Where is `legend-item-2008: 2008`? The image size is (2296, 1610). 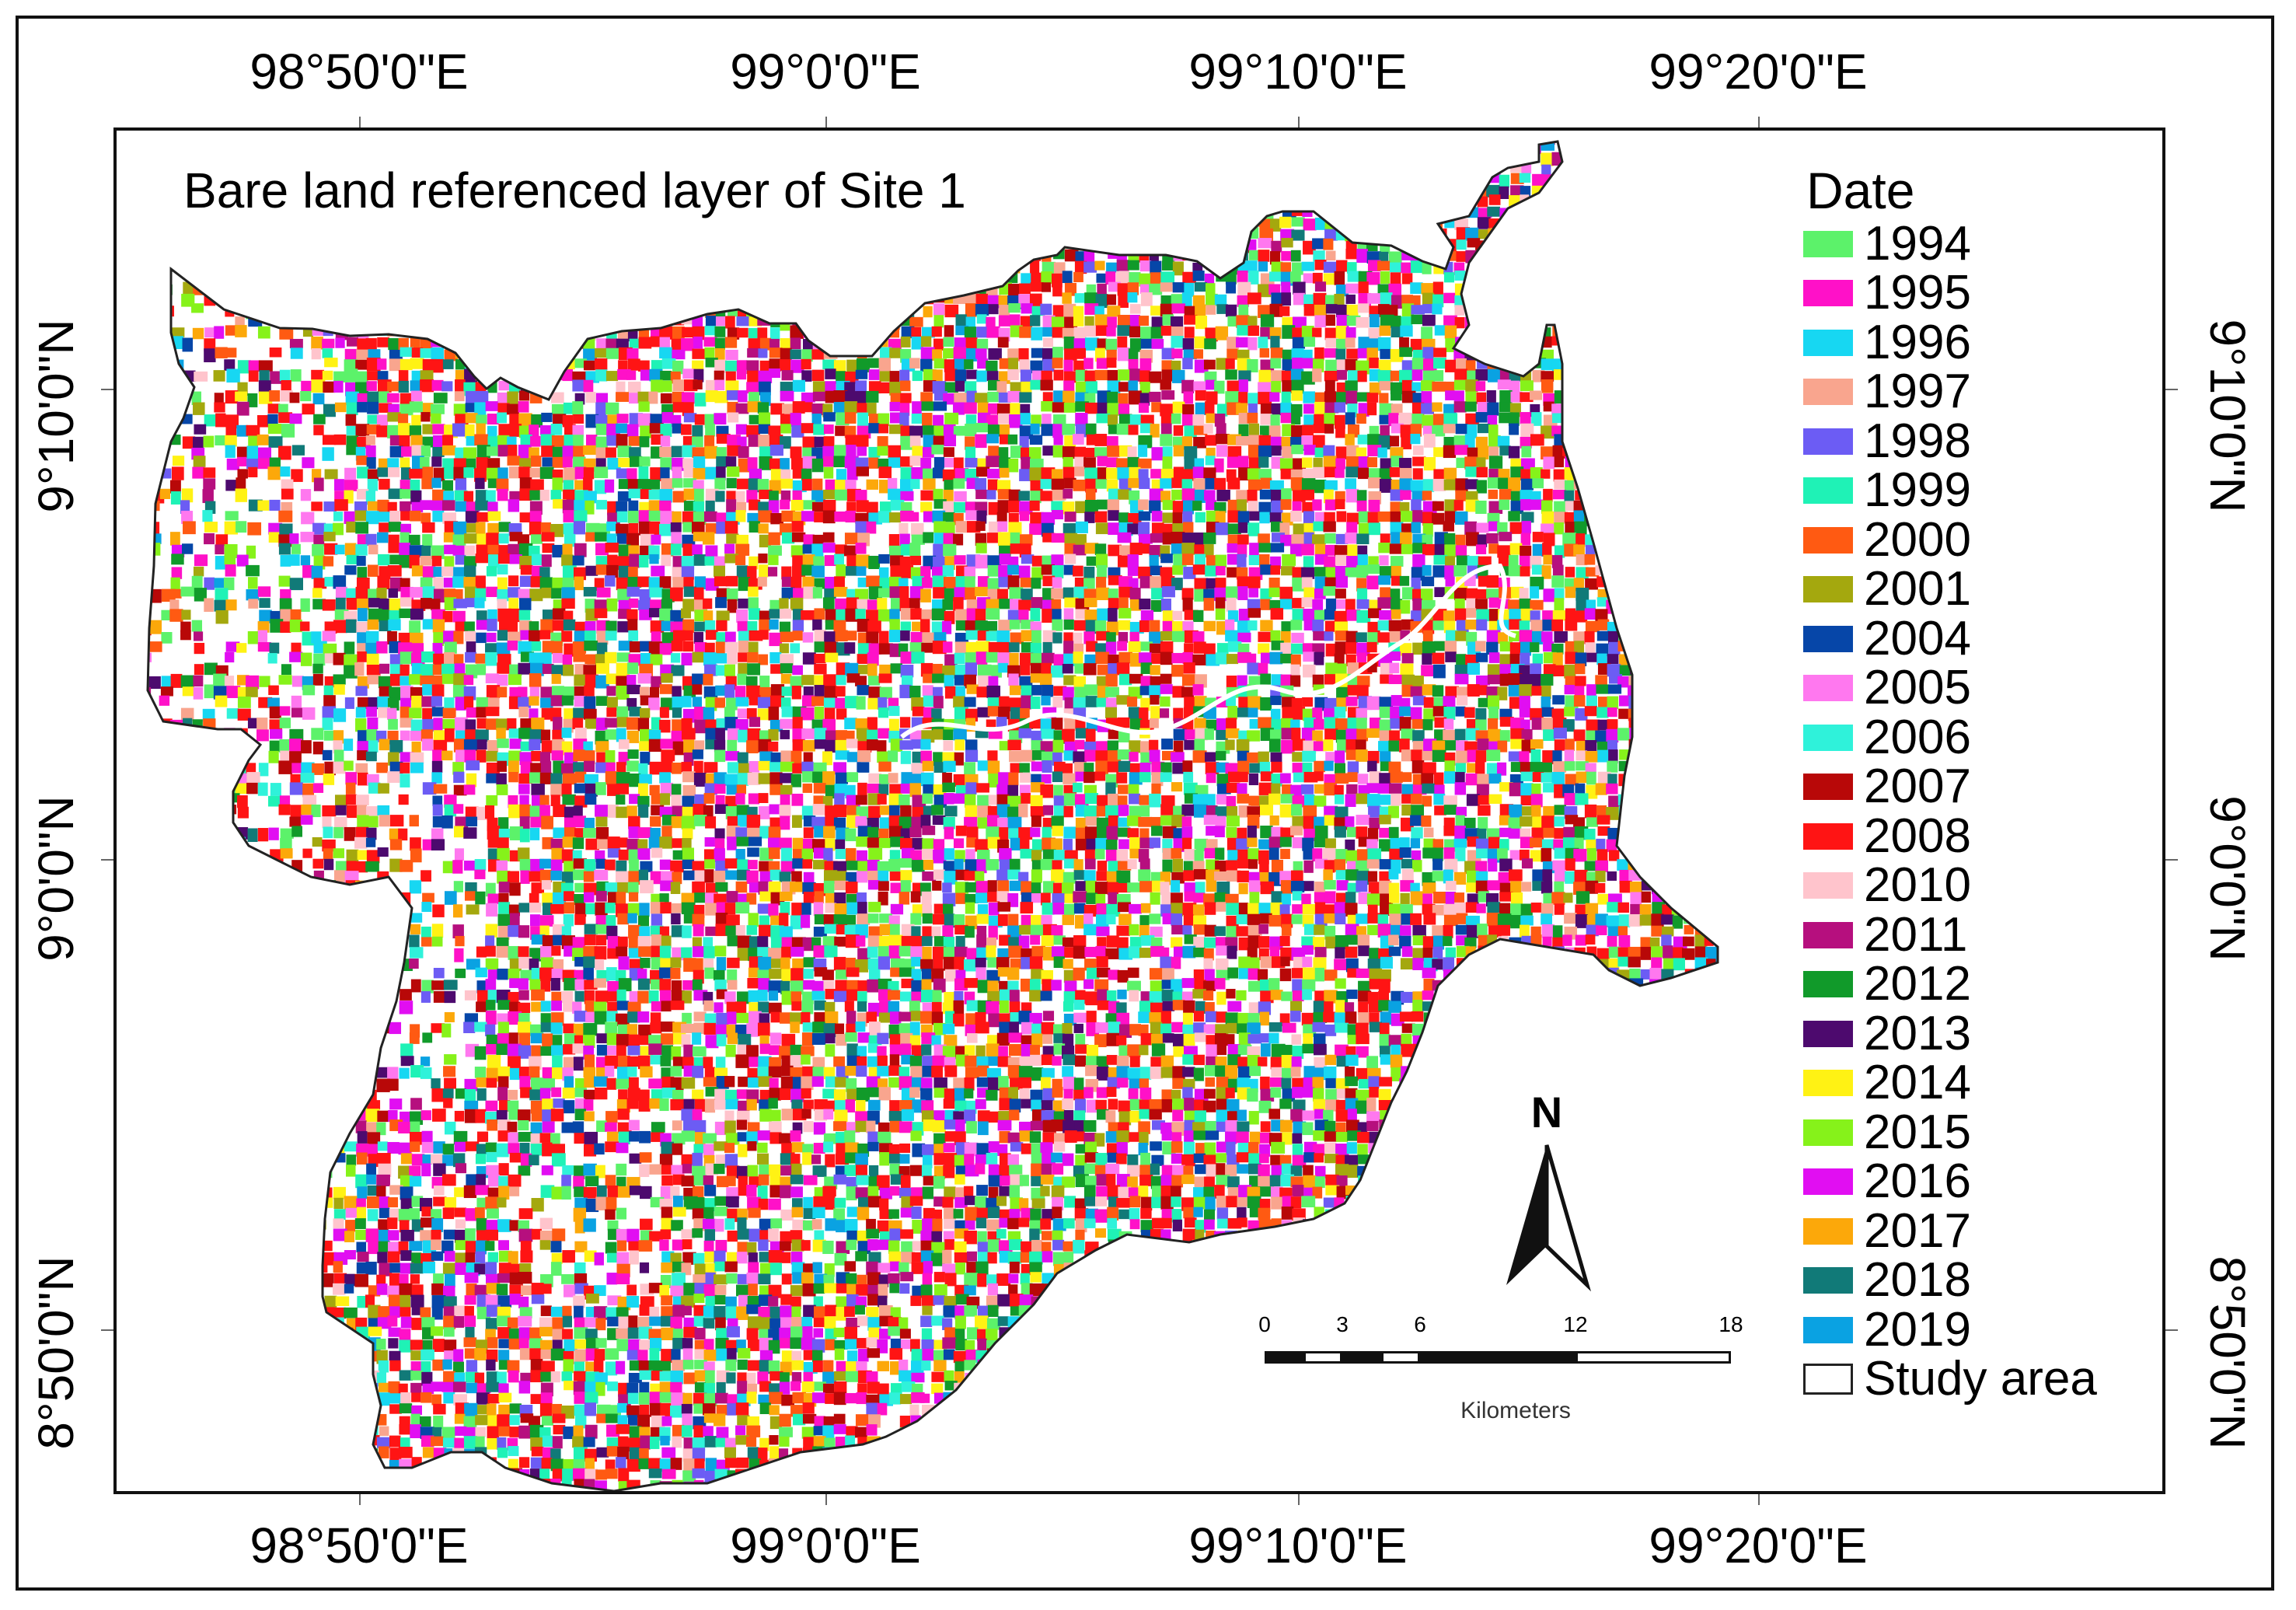
legend-item-2008: 2008 is located at coordinates (1950, 837).